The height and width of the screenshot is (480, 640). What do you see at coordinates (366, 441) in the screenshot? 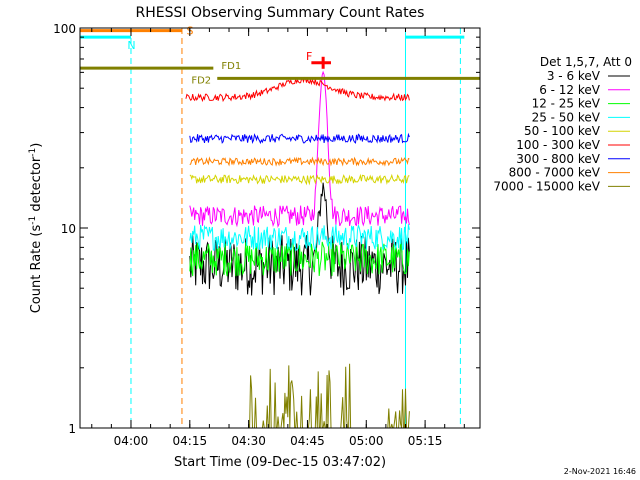
I see `x-tick-label-4: 05:00` at bounding box center [366, 441].